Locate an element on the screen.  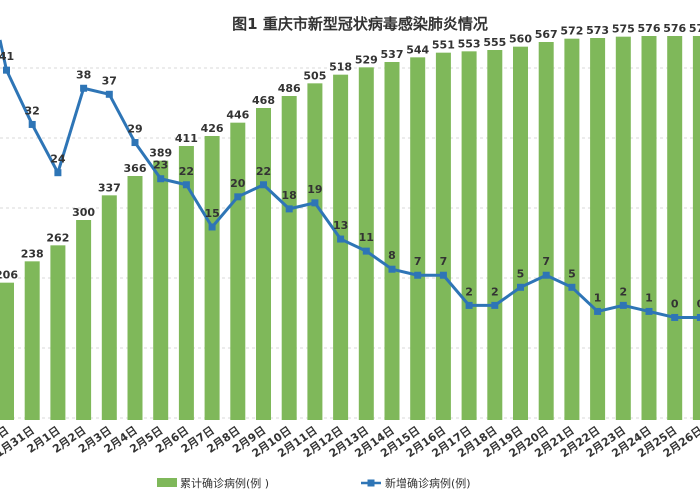
line-data-label: 24 is located at coordinates (58, 159).